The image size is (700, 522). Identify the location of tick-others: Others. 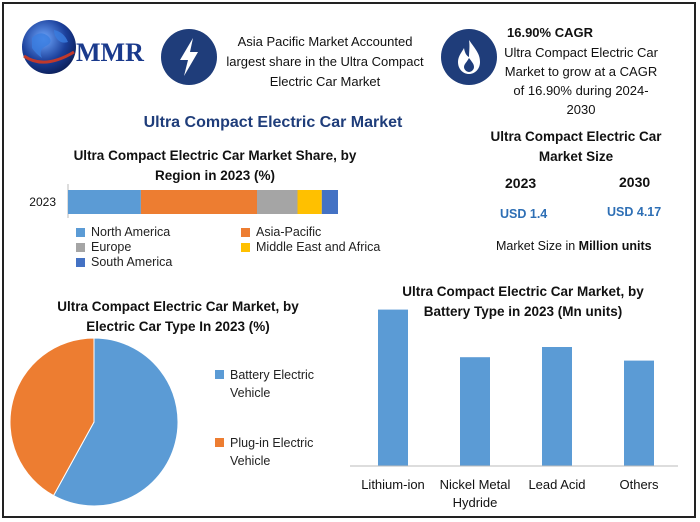
(639, 484).